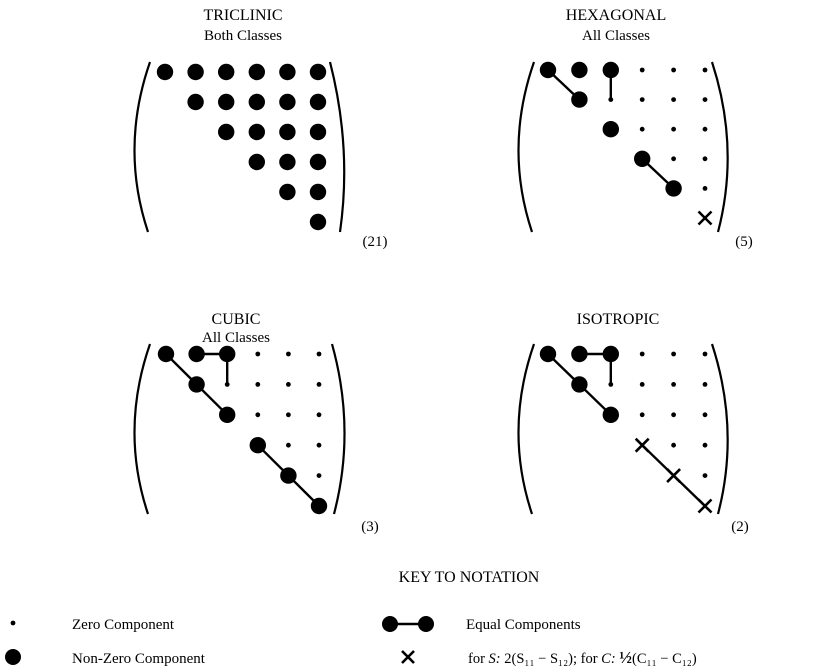  Describe the element at coordinates (375, 242) in the screenshot. I see `independent-count: (21)` at that location.